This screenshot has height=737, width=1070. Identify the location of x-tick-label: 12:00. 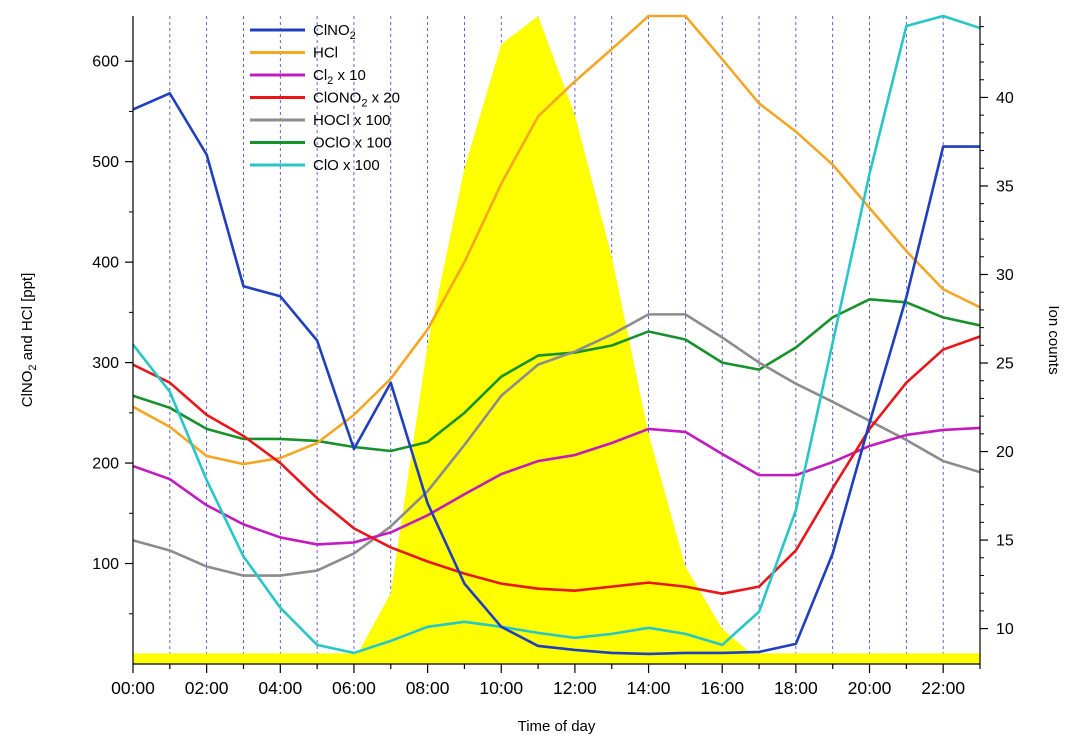
(575, 688).